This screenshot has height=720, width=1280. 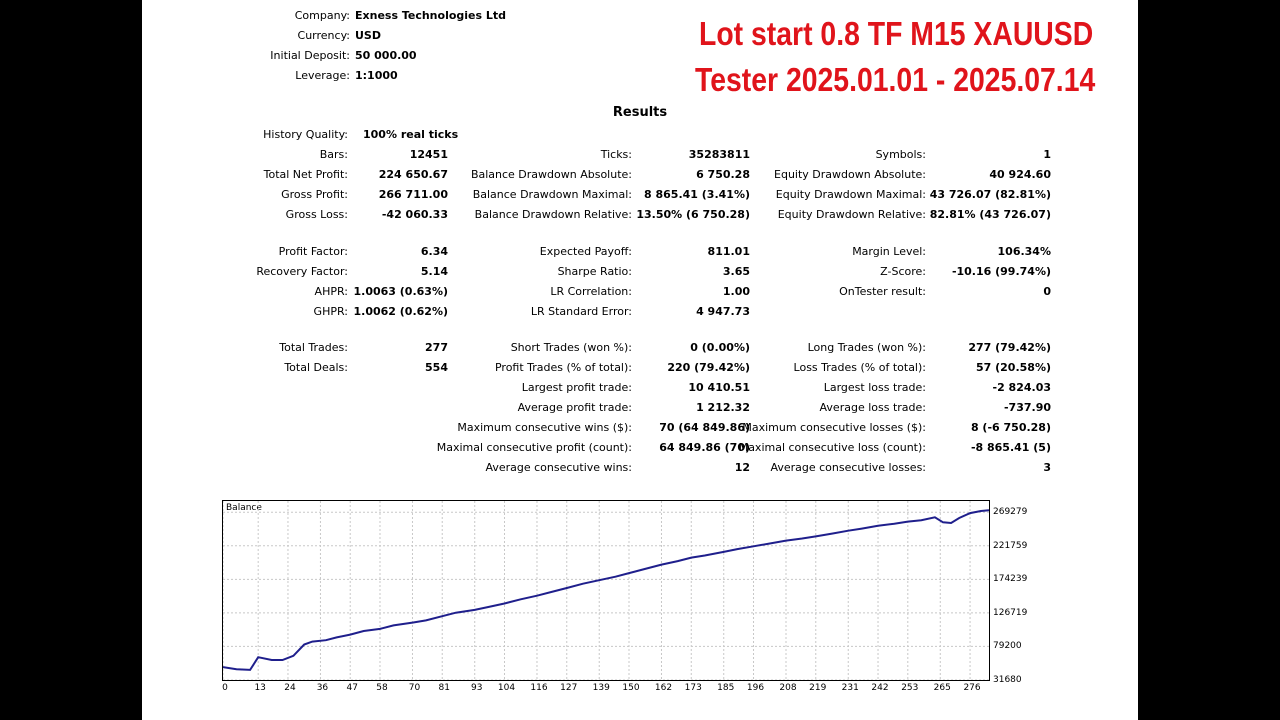 I want to click on c2-stat-value: 6 750.28, so click(x=723, y=174).